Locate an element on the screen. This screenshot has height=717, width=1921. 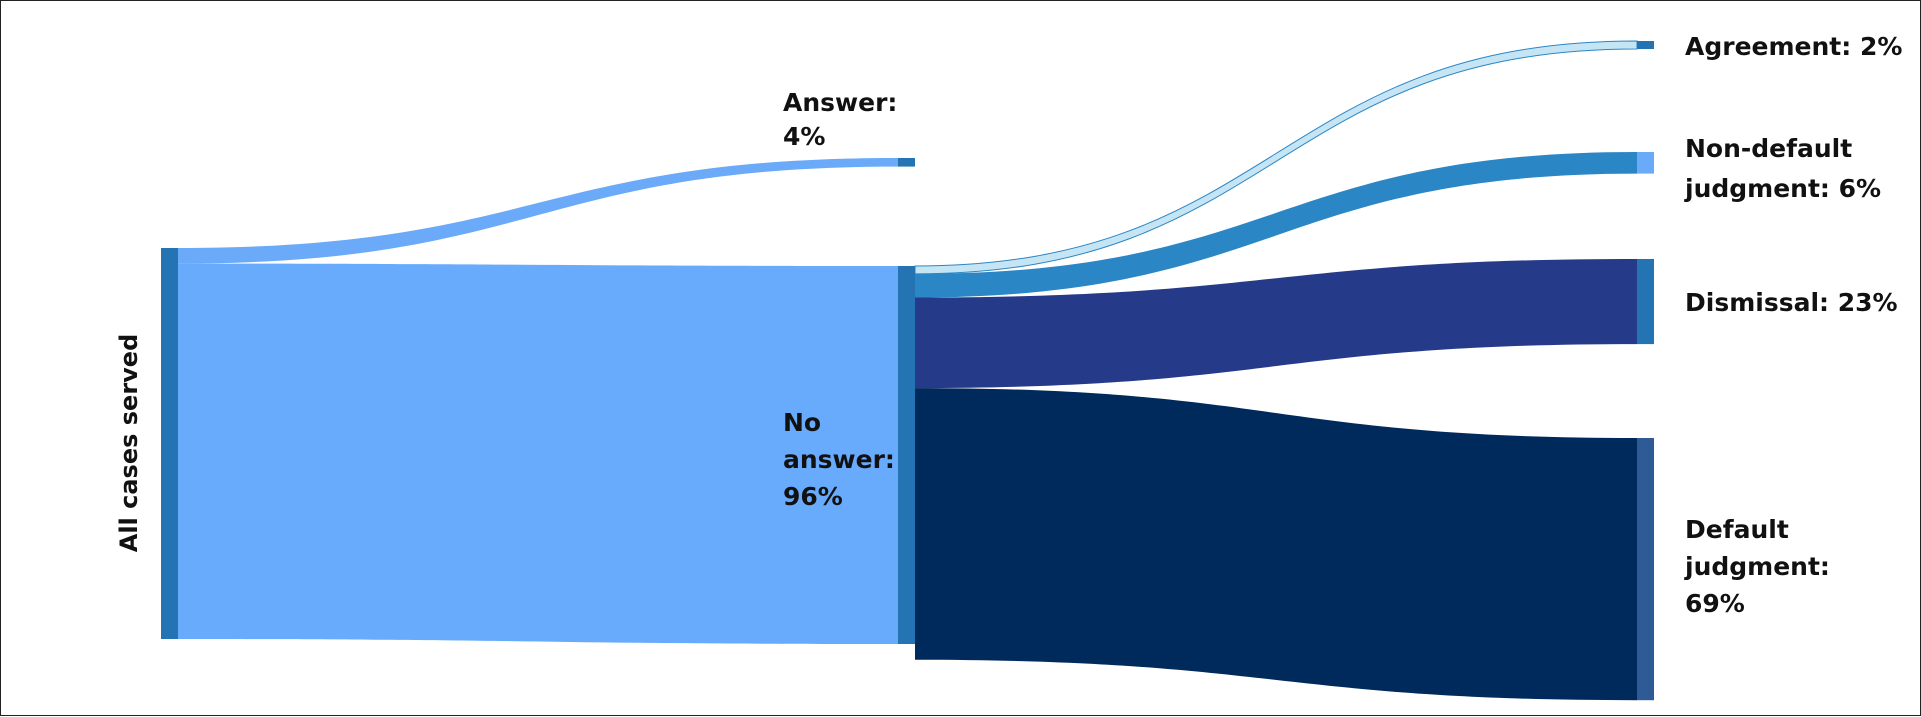
node-non-default is located at coordinates (1645, 163).